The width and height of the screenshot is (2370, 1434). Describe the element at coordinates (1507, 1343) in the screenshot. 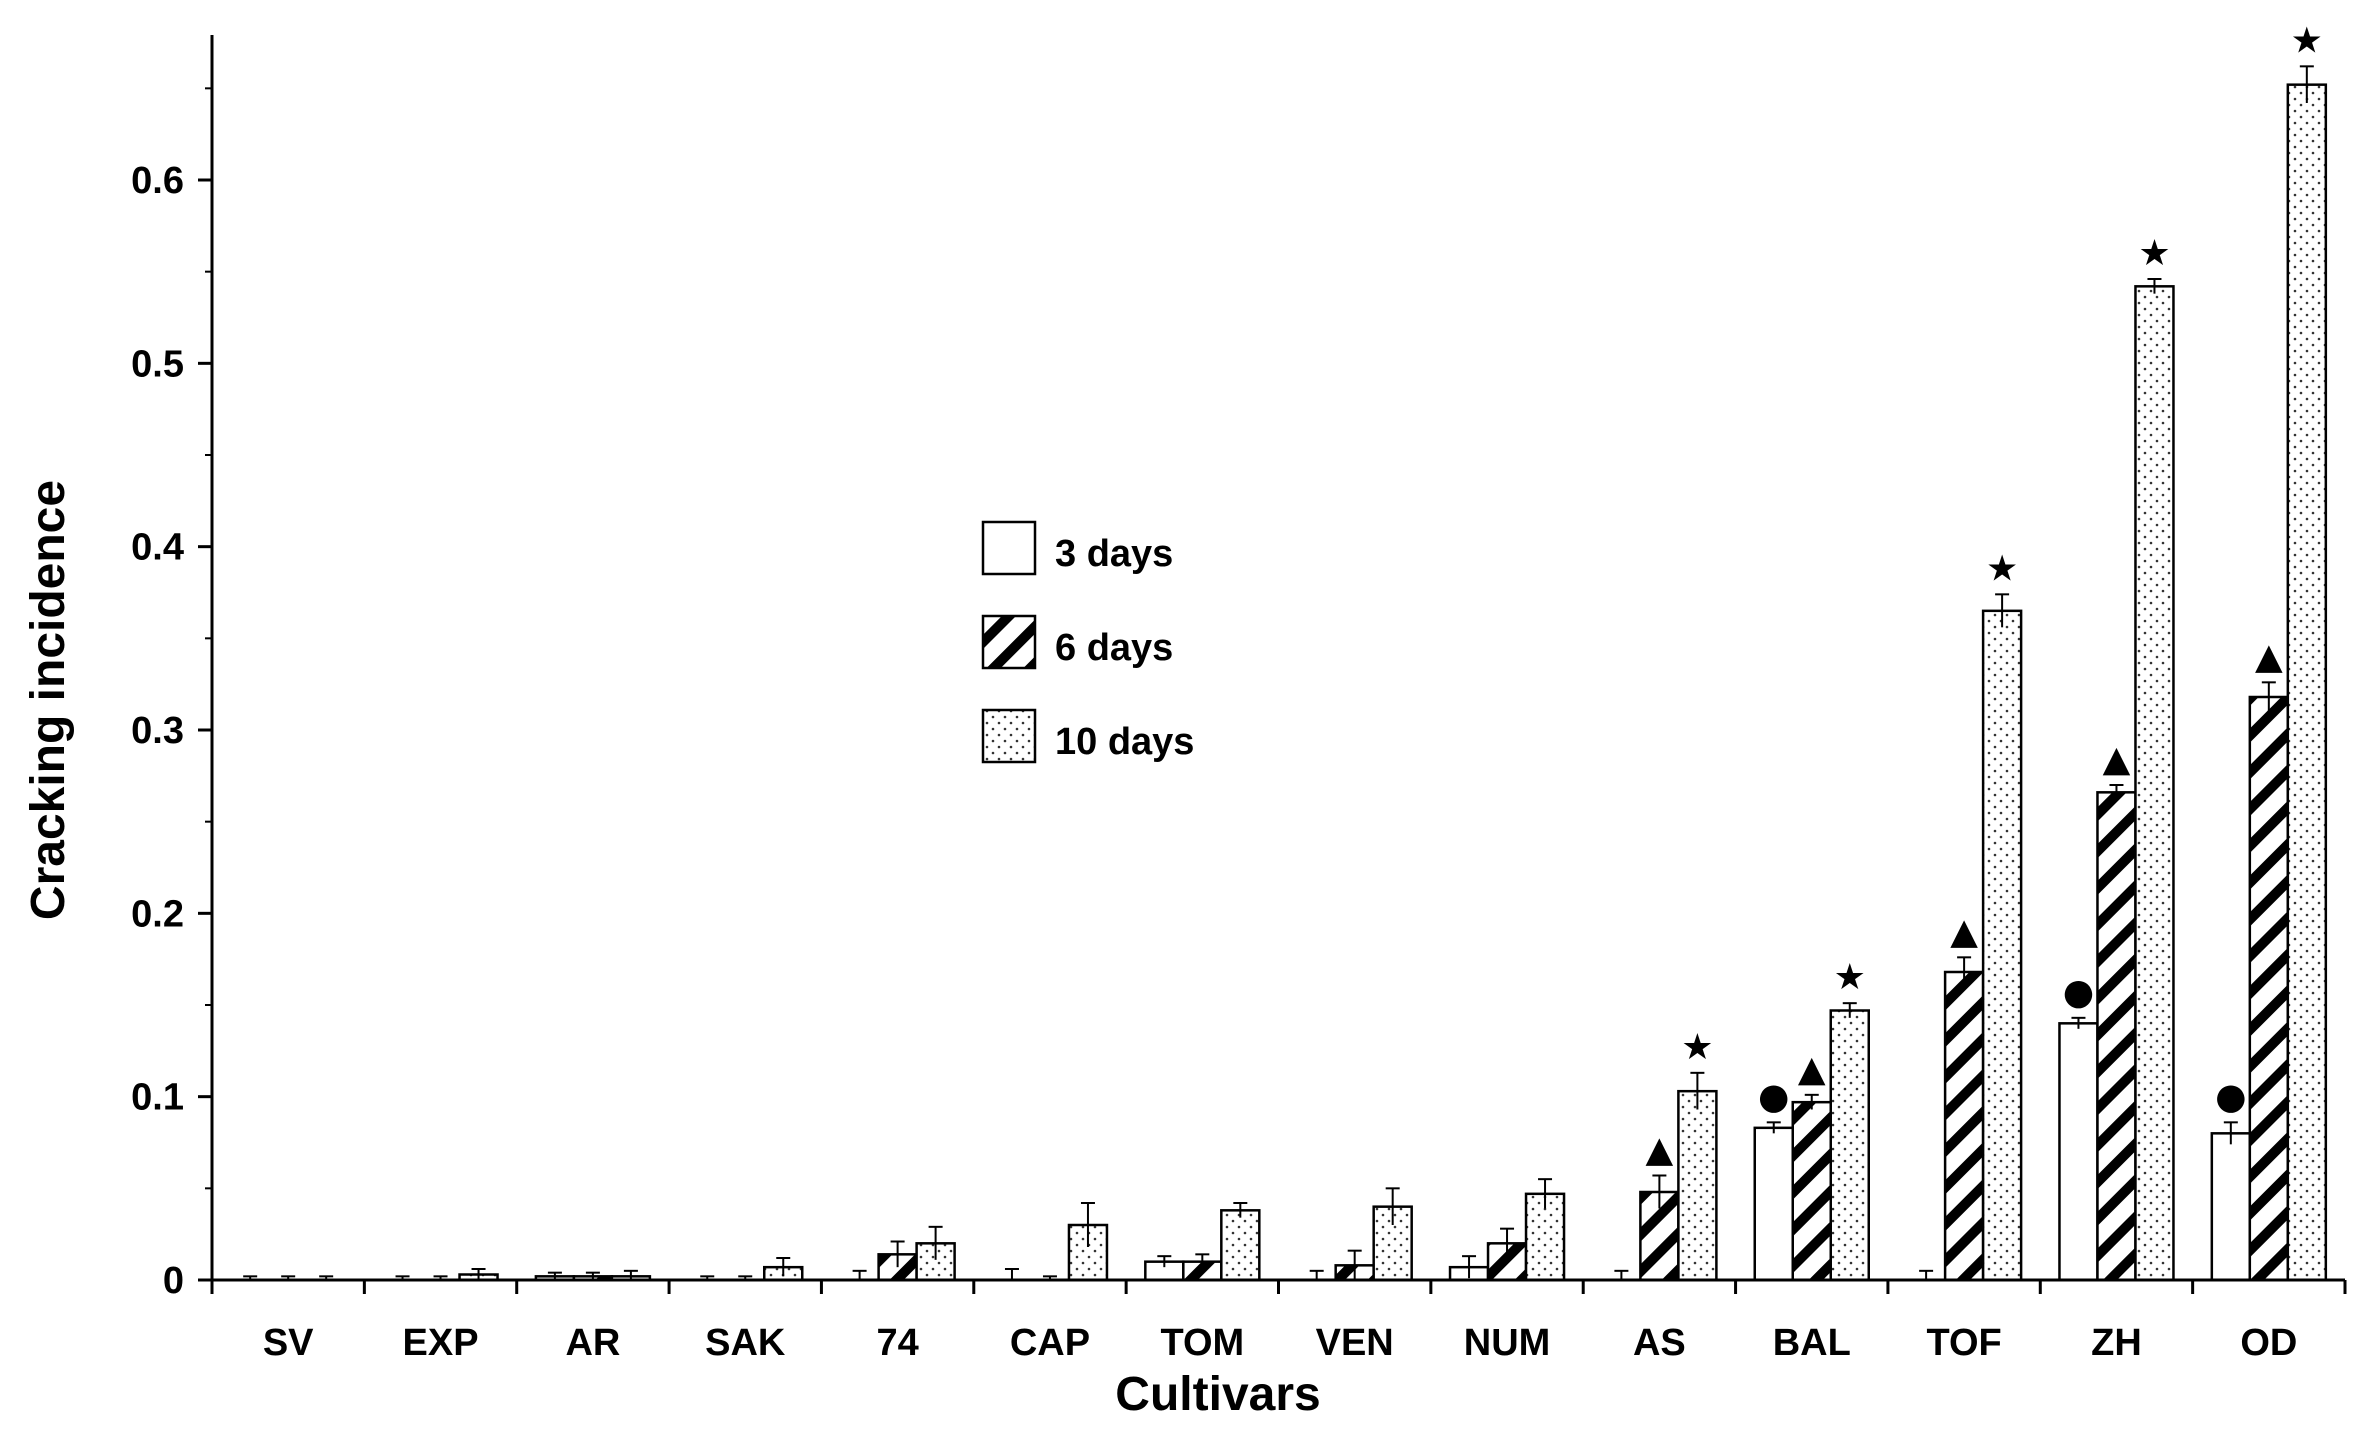

I see `category-label-NUM: NUM` at that location.